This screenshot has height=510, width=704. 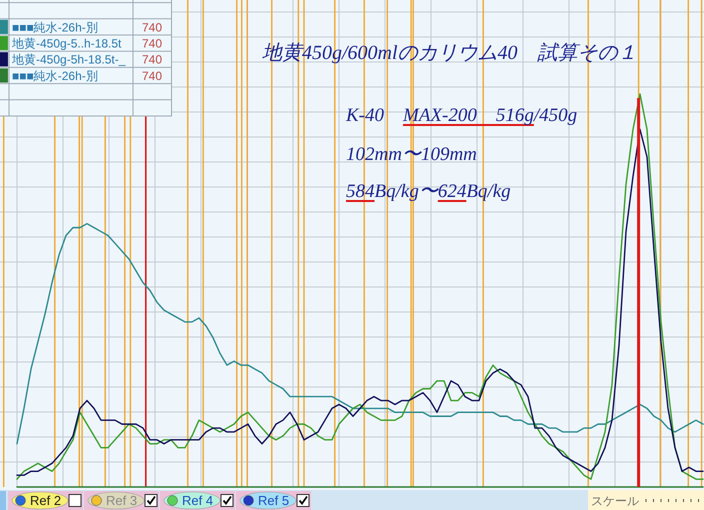 What do you see at coordinates (66, 43) in the screenshot?
I see `legend-label: 地黄-450g-5..h-18.5t` at bounding box center [66, 43].